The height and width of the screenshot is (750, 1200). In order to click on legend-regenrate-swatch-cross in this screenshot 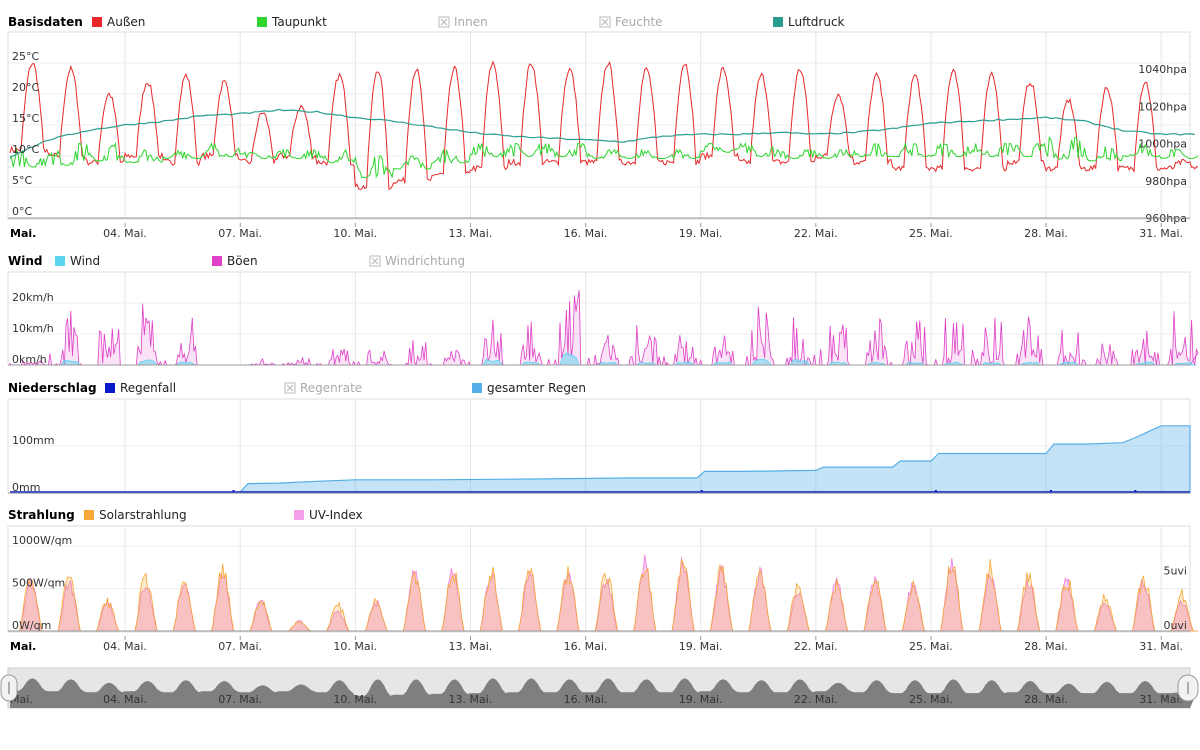, I will do `click(290, 388)`.